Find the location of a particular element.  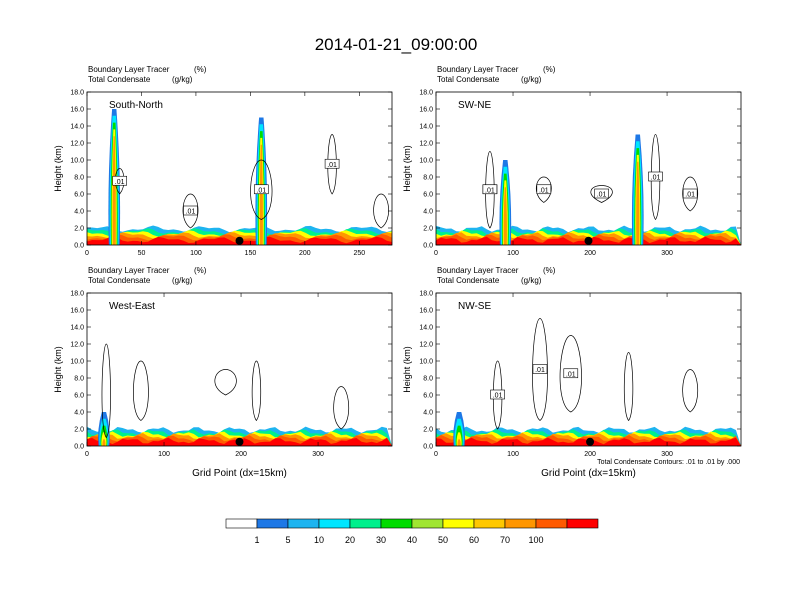

x-tick-label: 50 is located at coordinates (142, 253).